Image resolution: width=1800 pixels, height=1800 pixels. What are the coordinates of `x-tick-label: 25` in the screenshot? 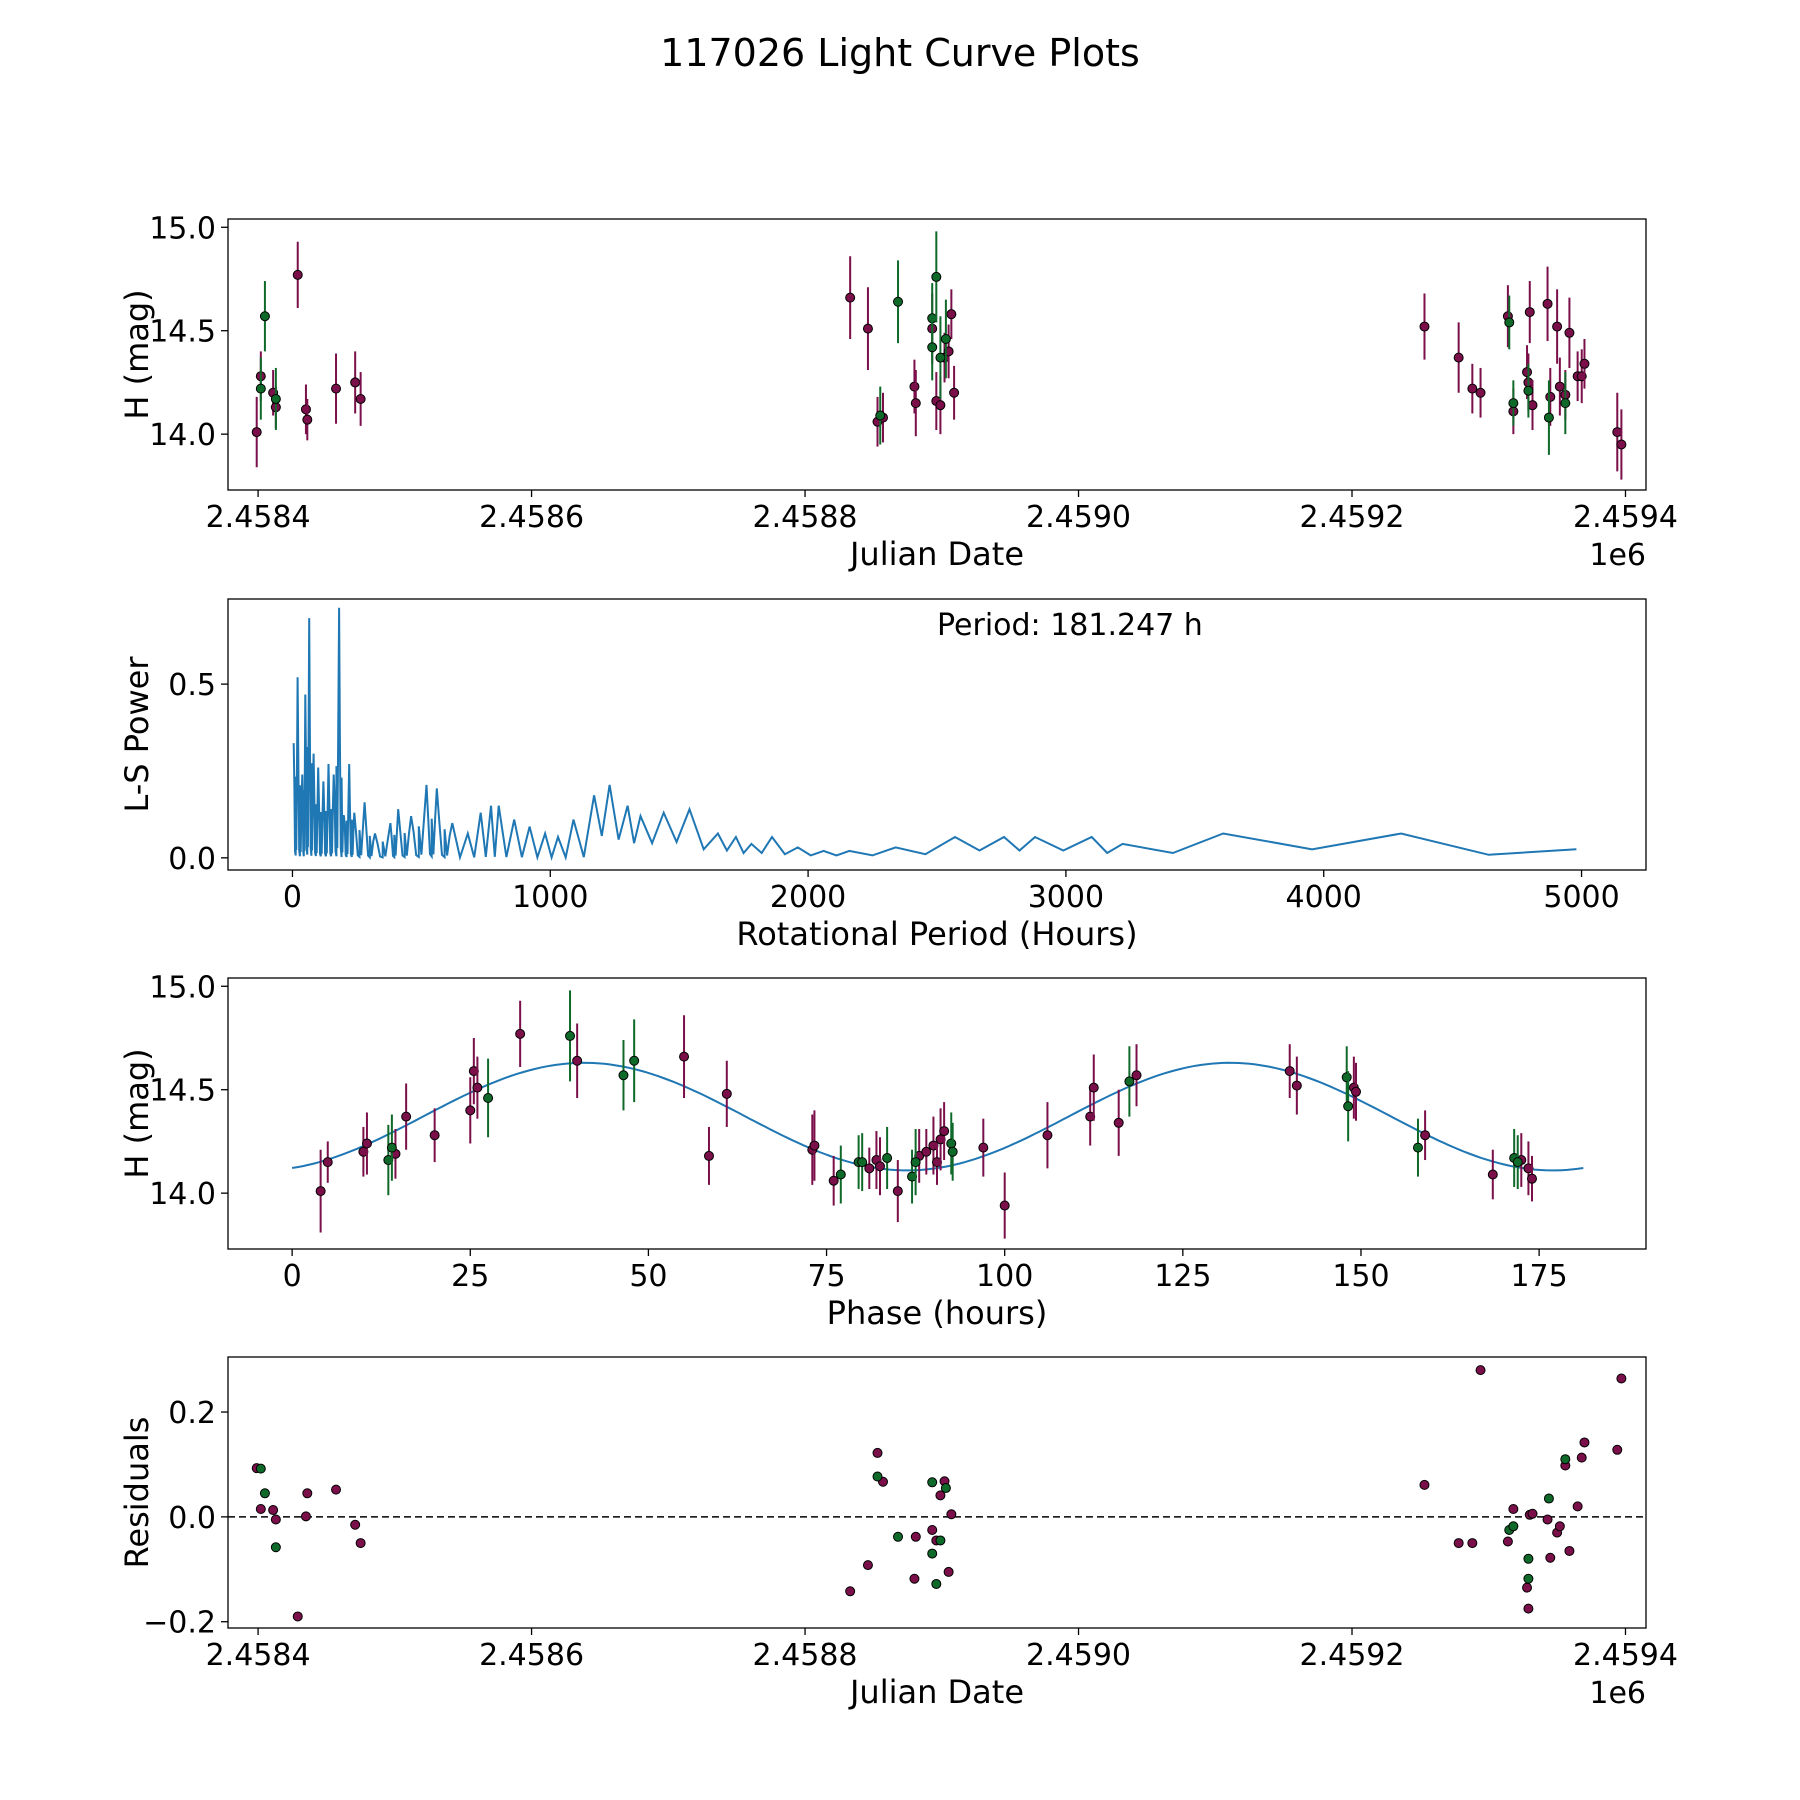 It's located at (470, 1276).